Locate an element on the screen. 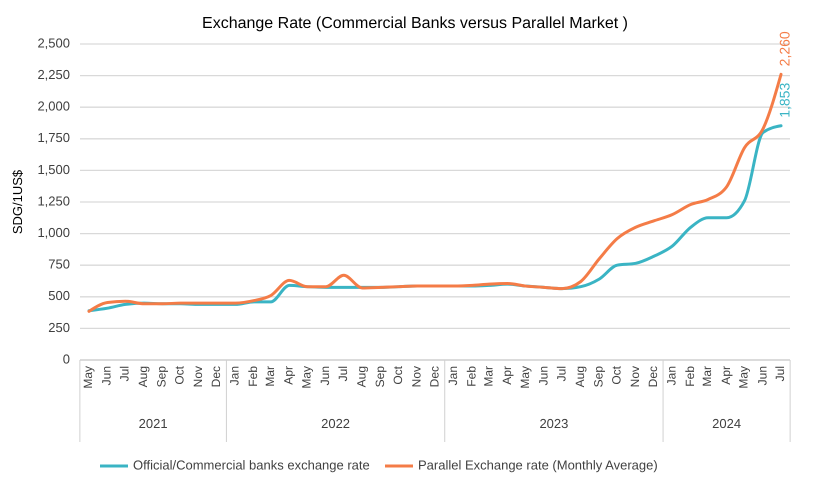  y-tick-label: 1,250 is located at coordinates (53, 200).